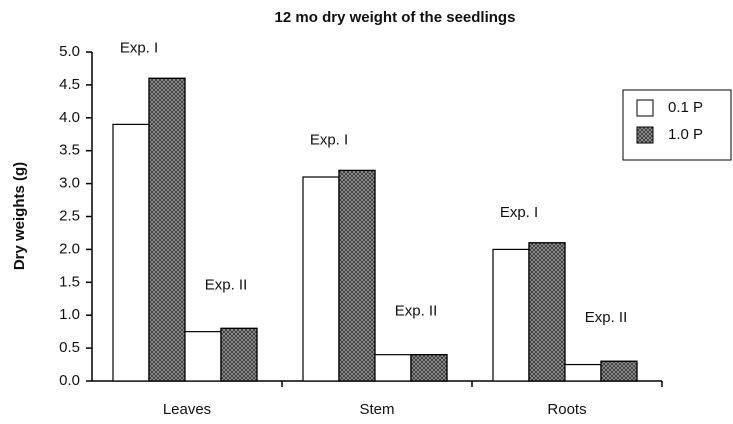 This screenshot has width=733, height=424. Describe the element at coordinates (187, 409) in the screenshot. I see `x-tick-label: Leaves` at that location.